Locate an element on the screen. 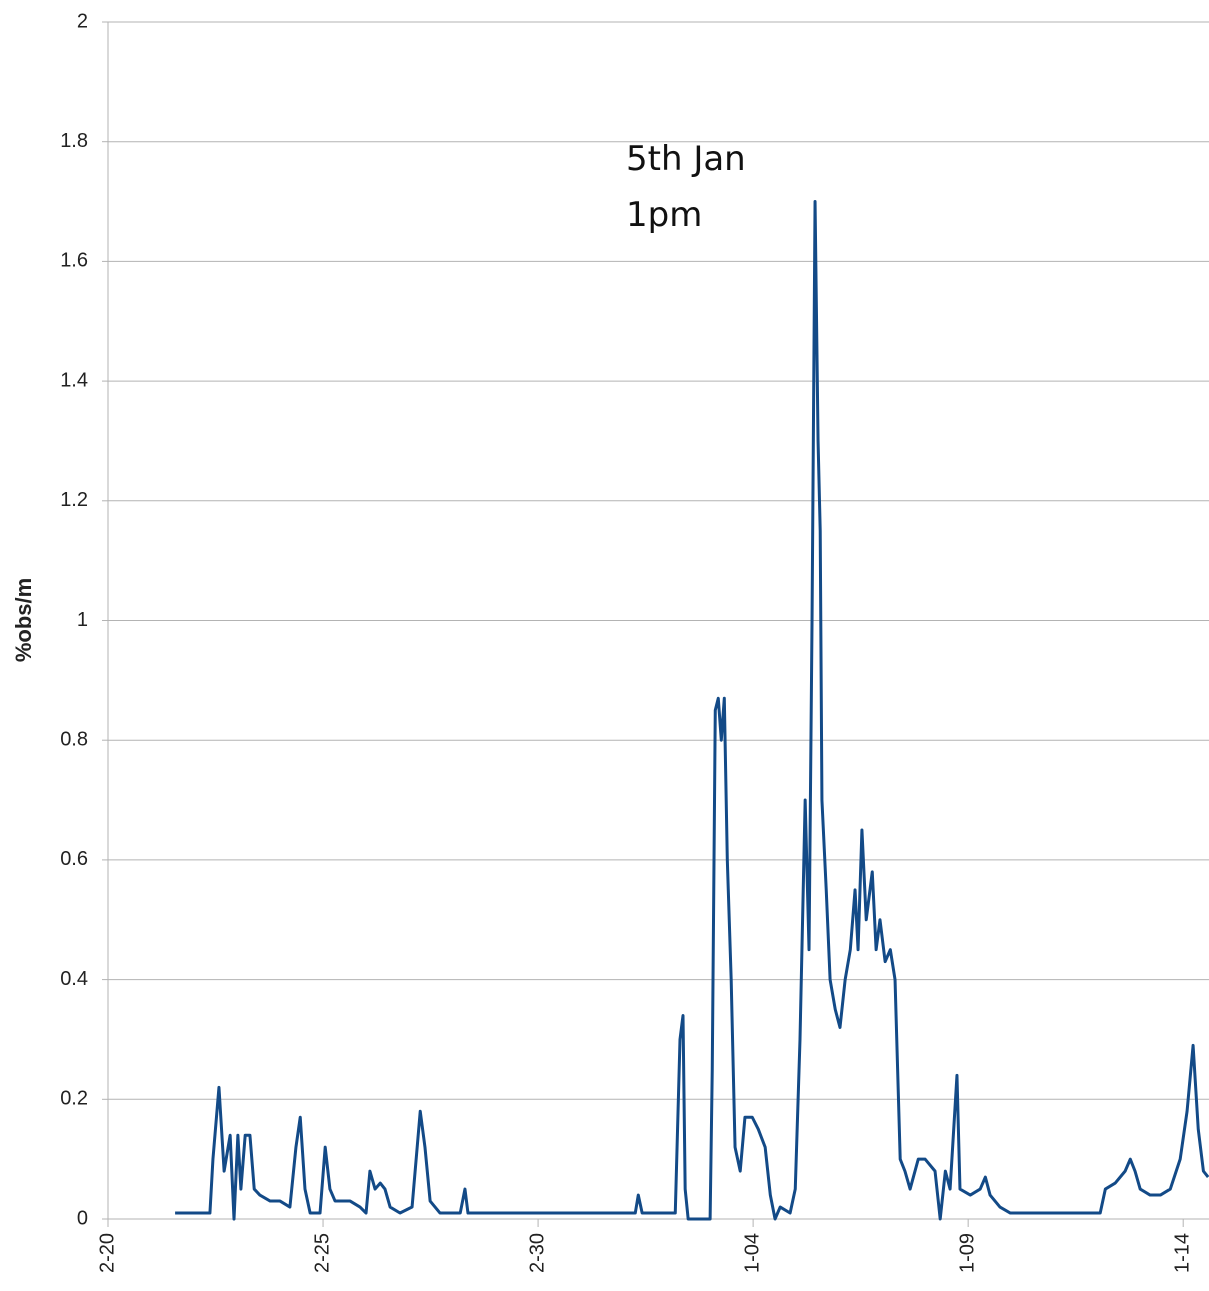  x-tick-label: 2-30 is located at coordinates (537, 1253).